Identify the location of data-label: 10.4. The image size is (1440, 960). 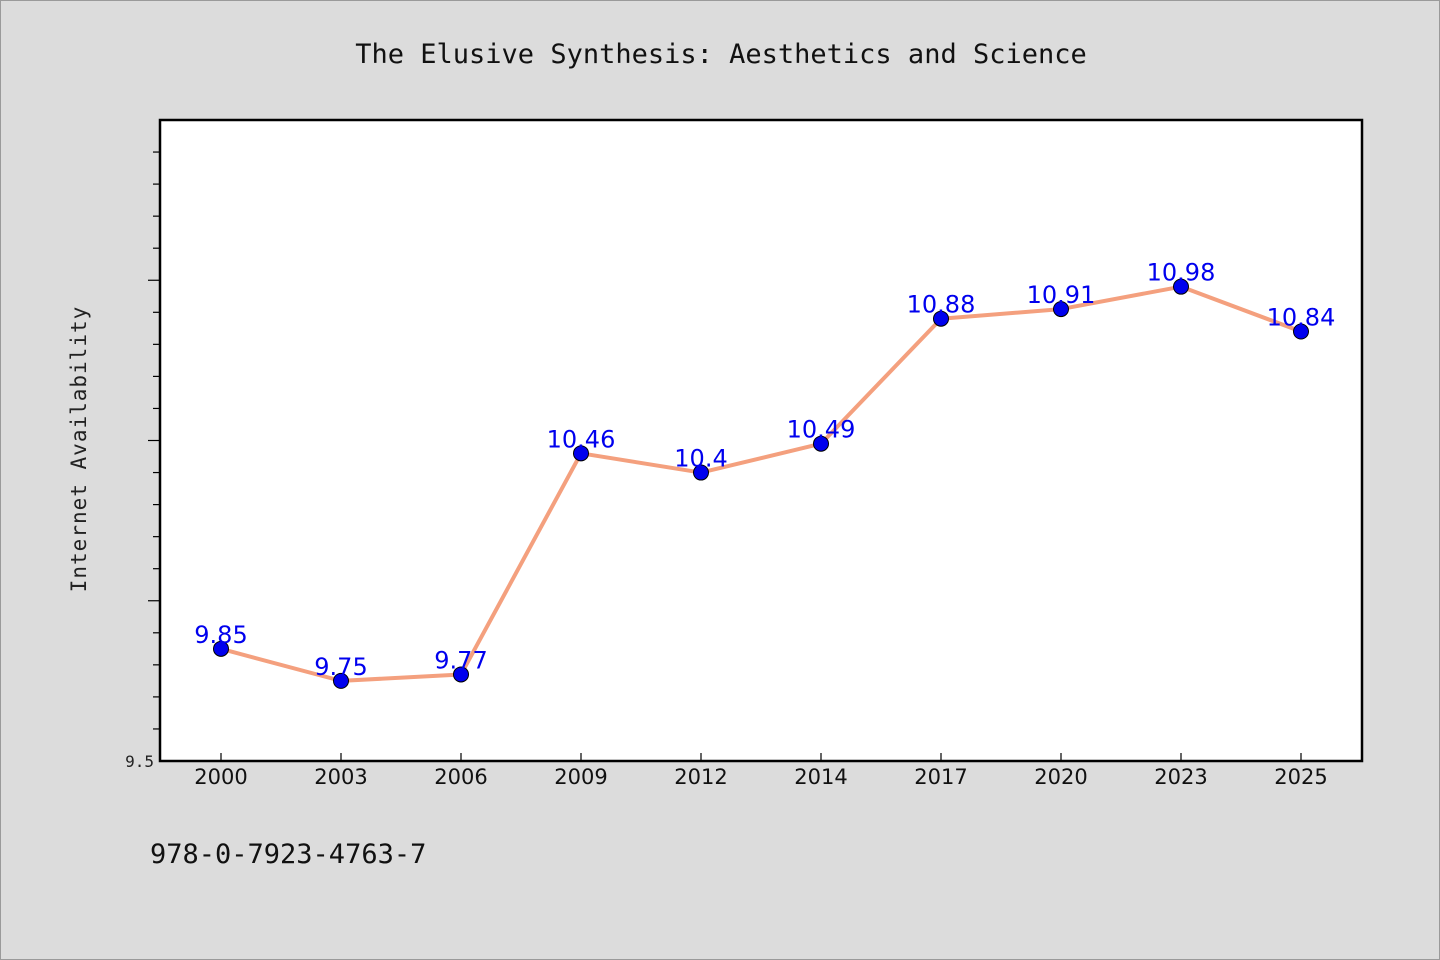
(700, 459).